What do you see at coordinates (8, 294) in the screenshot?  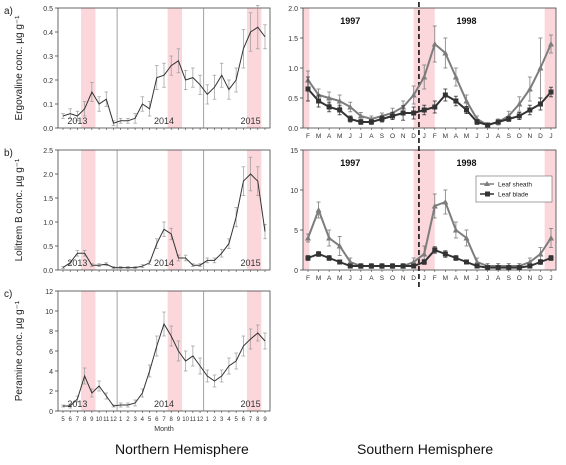 I see `panel-letter: c)` at bounding box center [8, 294].